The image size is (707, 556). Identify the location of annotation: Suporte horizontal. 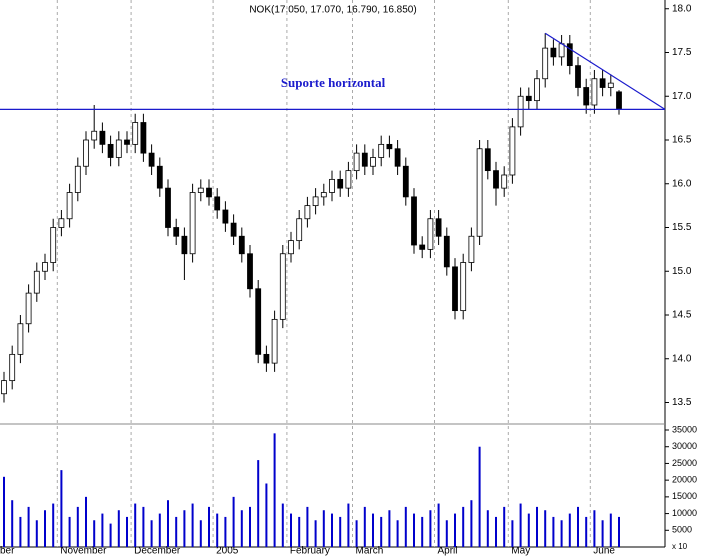
(333, 82).